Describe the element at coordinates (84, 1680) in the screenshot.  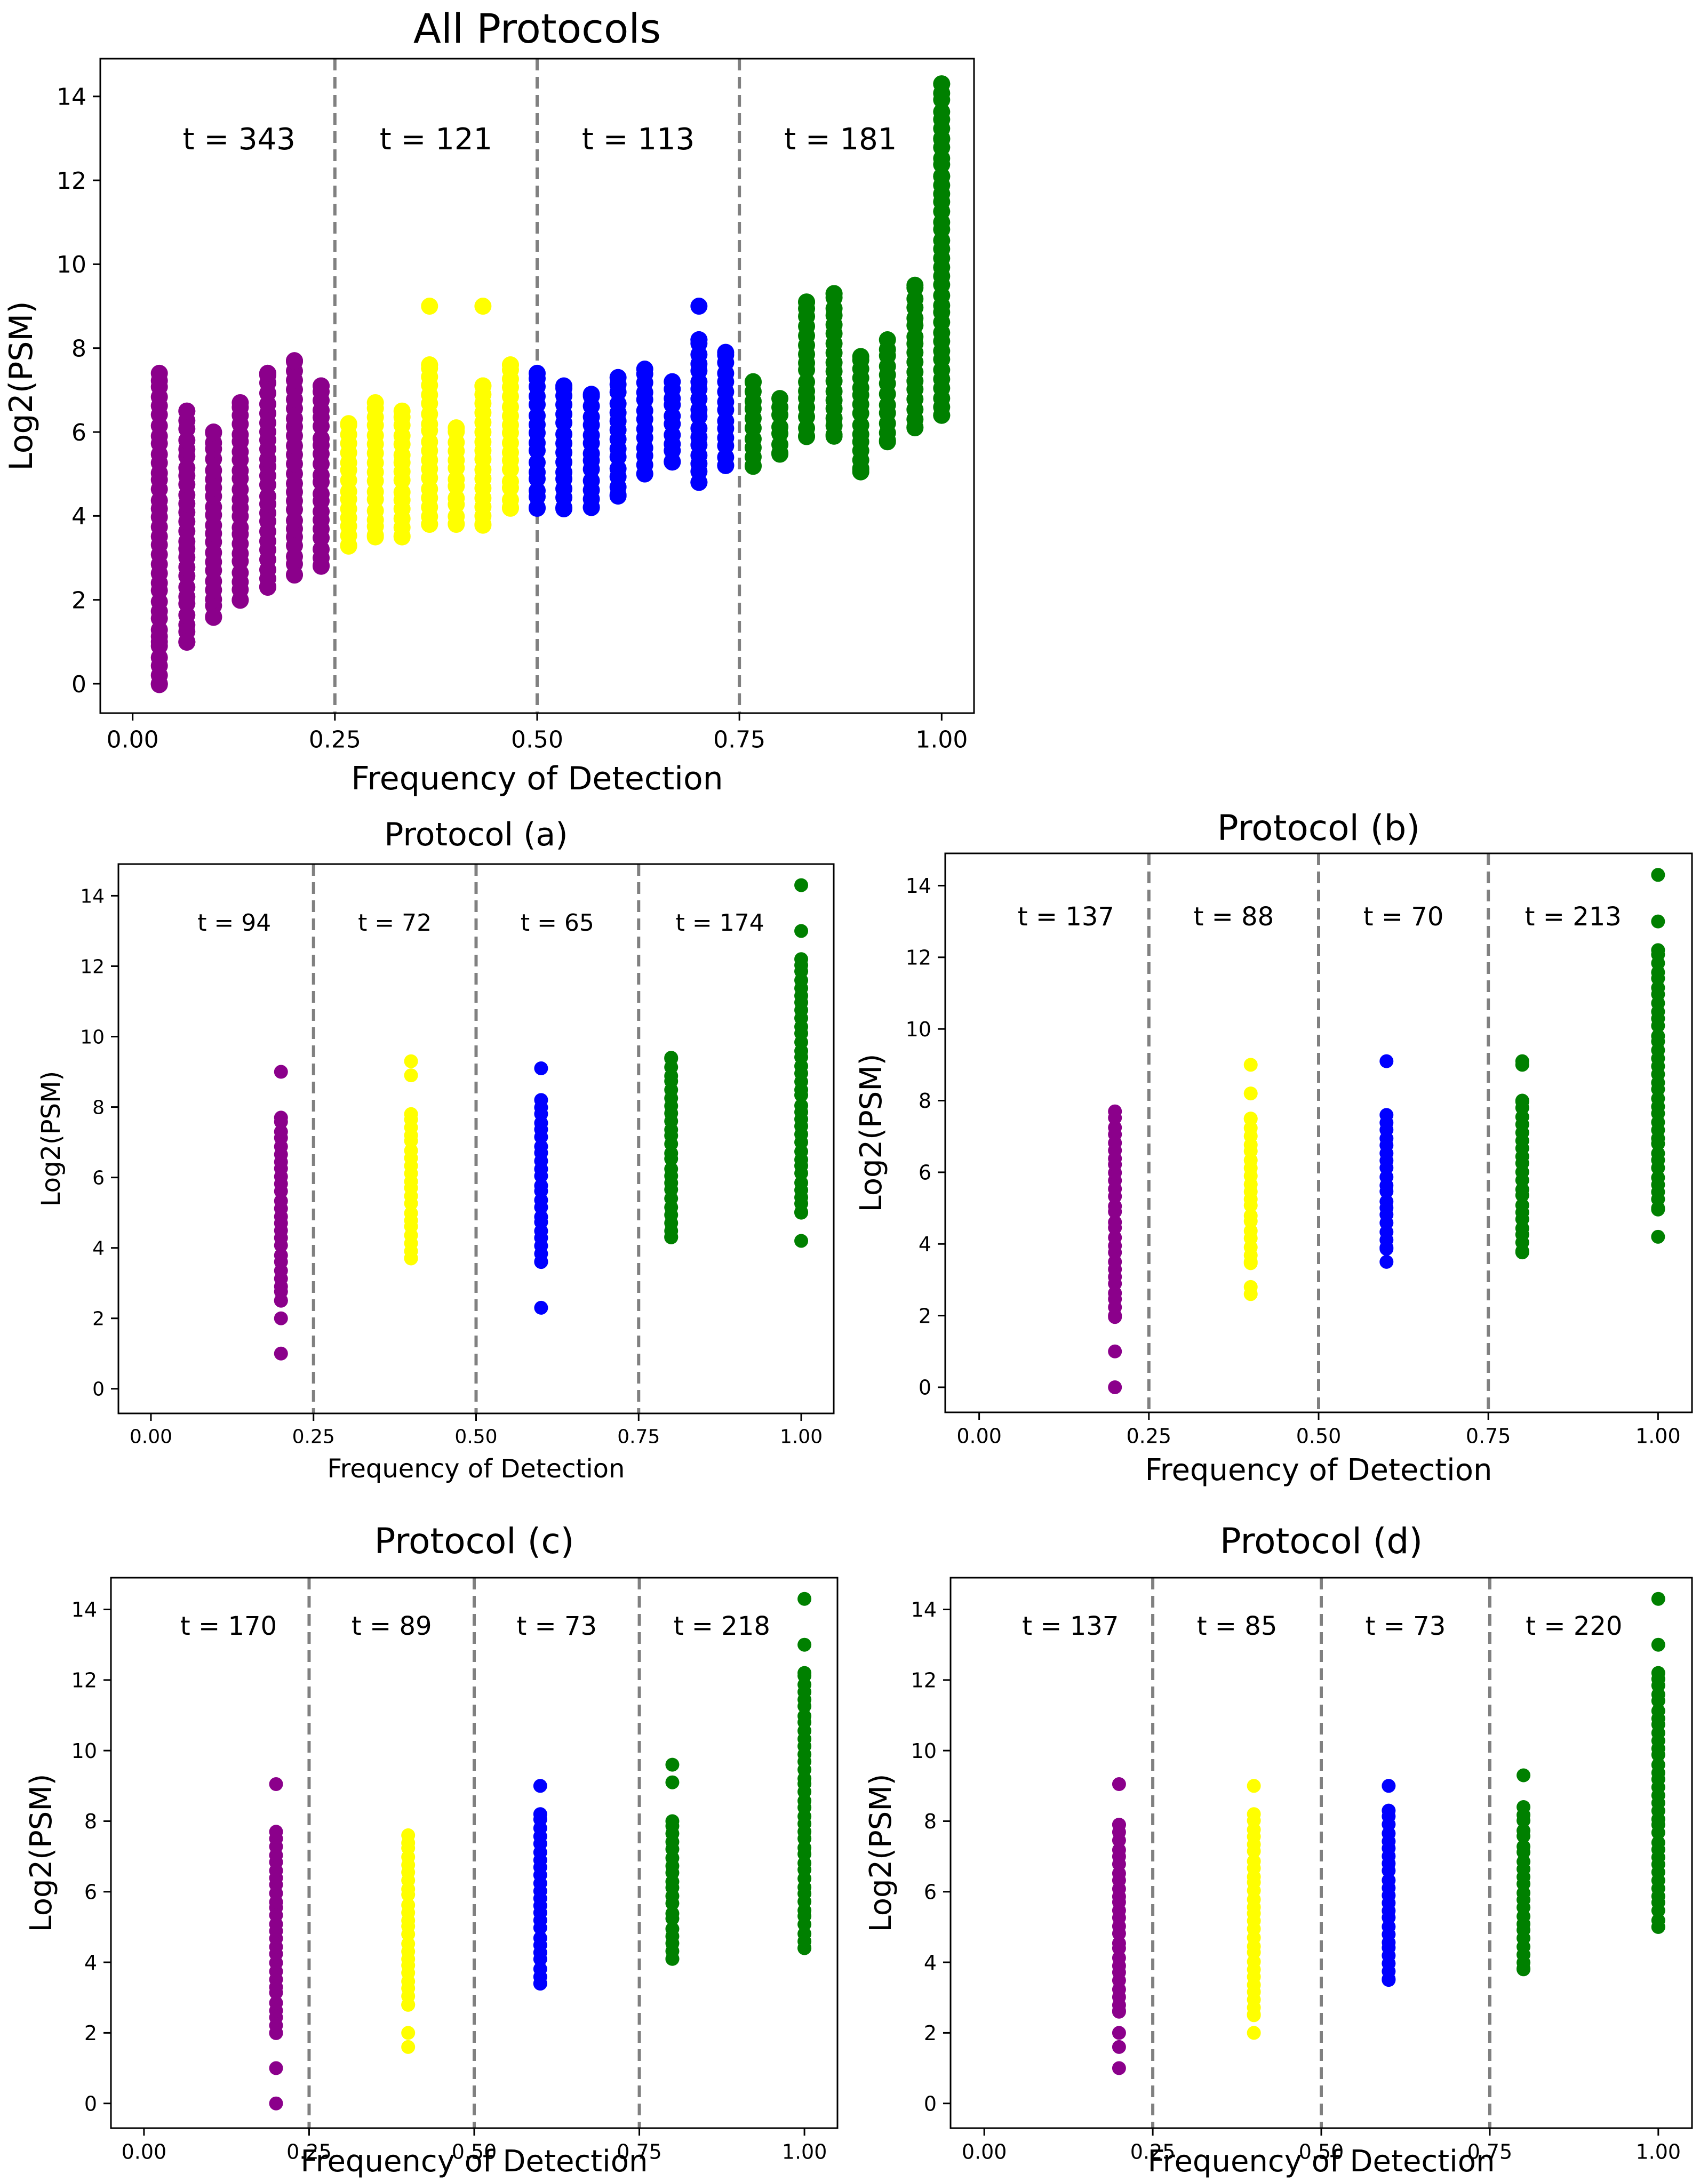
I see `y-tick-label: 12` at that location.